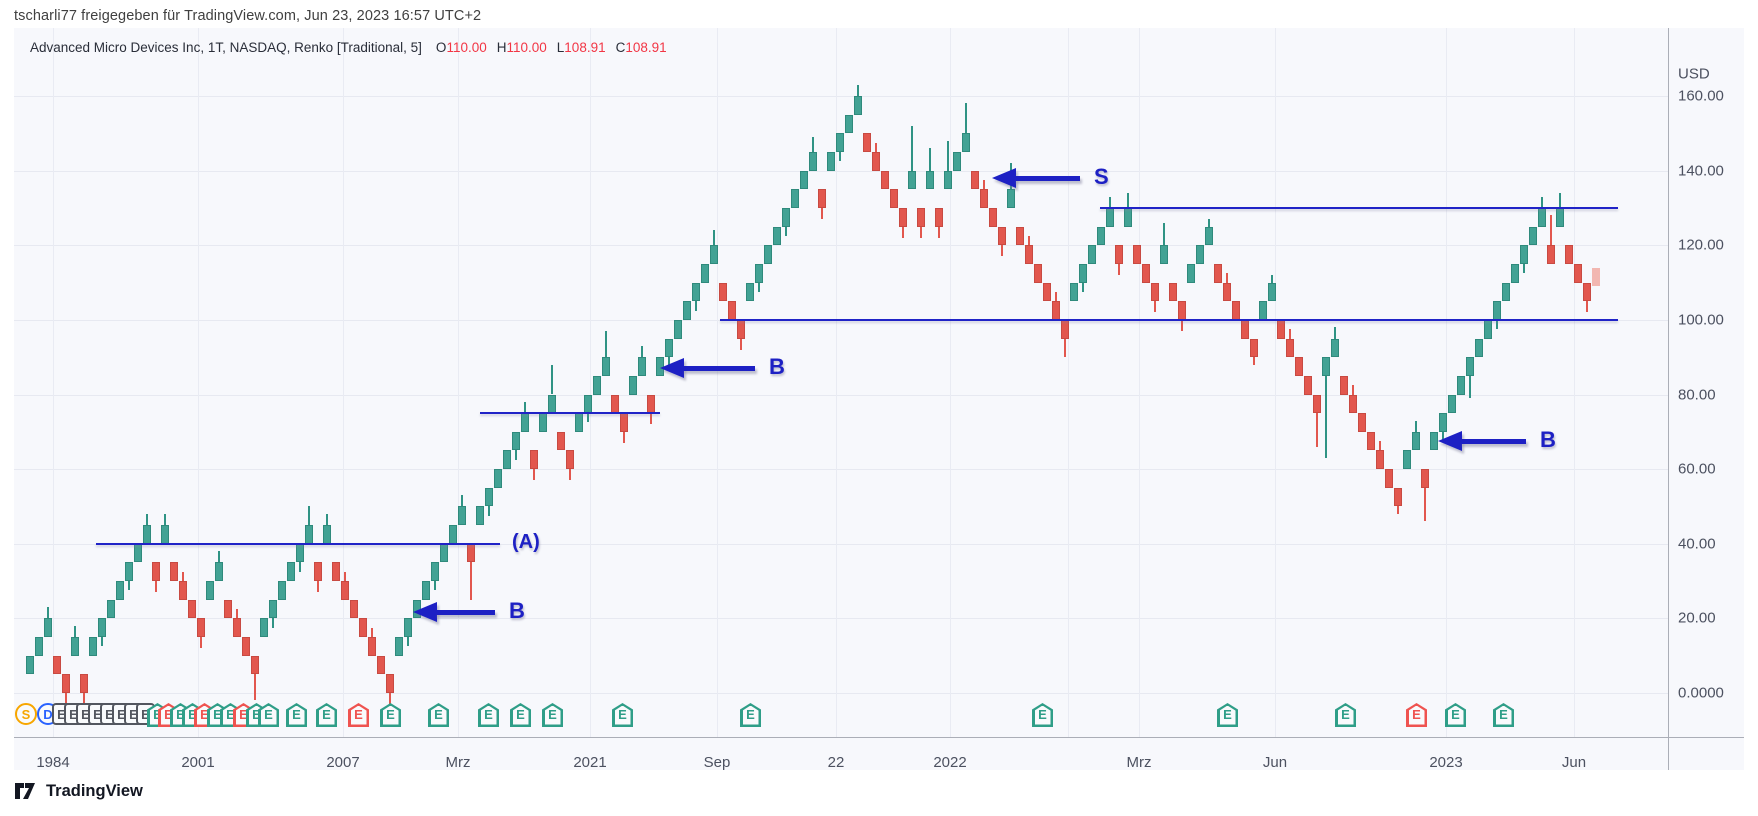  I want to click on date-tick-label: 2022, so click(950, 762).